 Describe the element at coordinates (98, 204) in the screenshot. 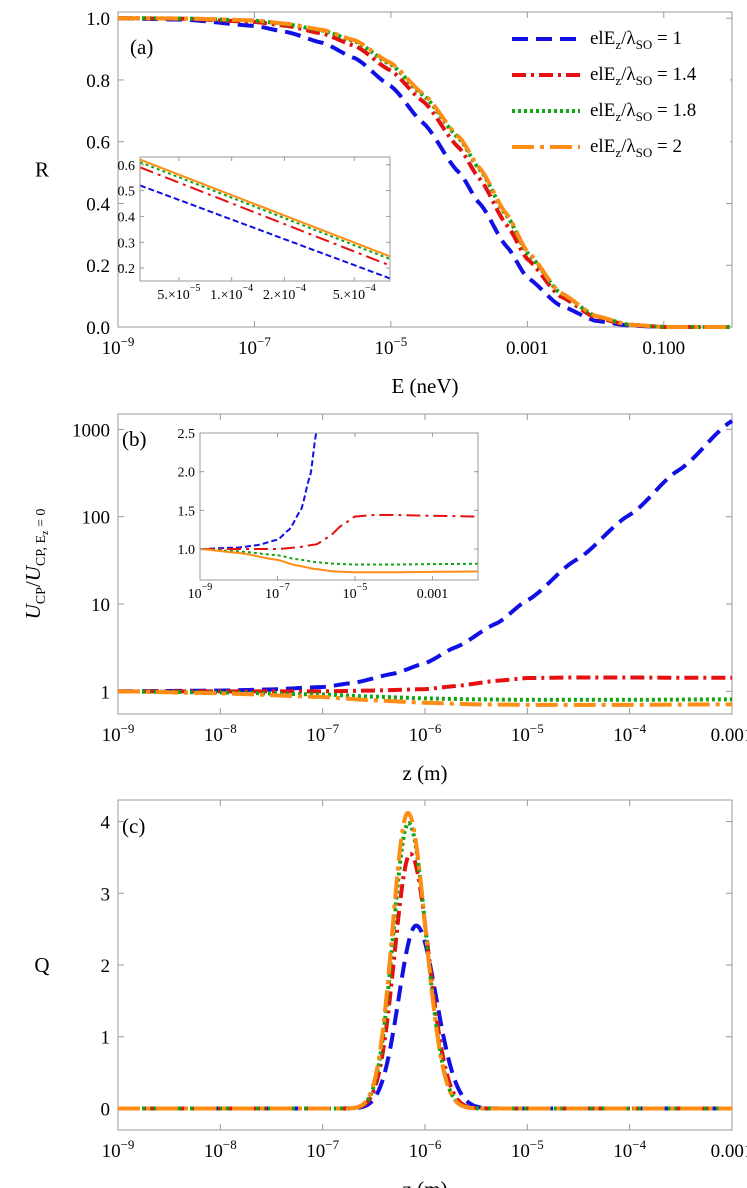

I see `main-y-tick-label: 0.4` at that location.